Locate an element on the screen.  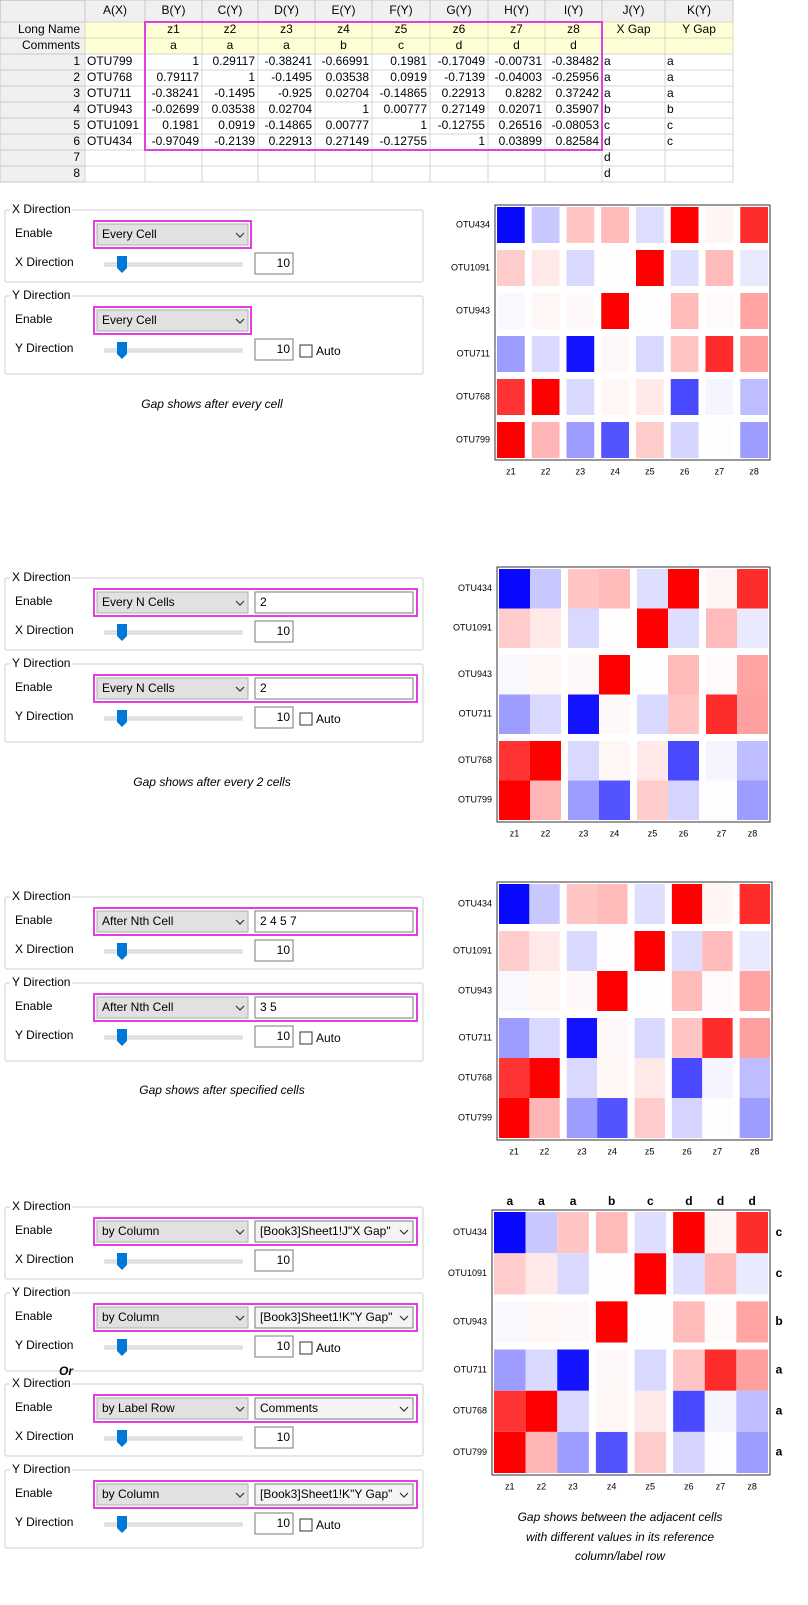
cell-number: -0.17049 is located at coordinates (462, 61).